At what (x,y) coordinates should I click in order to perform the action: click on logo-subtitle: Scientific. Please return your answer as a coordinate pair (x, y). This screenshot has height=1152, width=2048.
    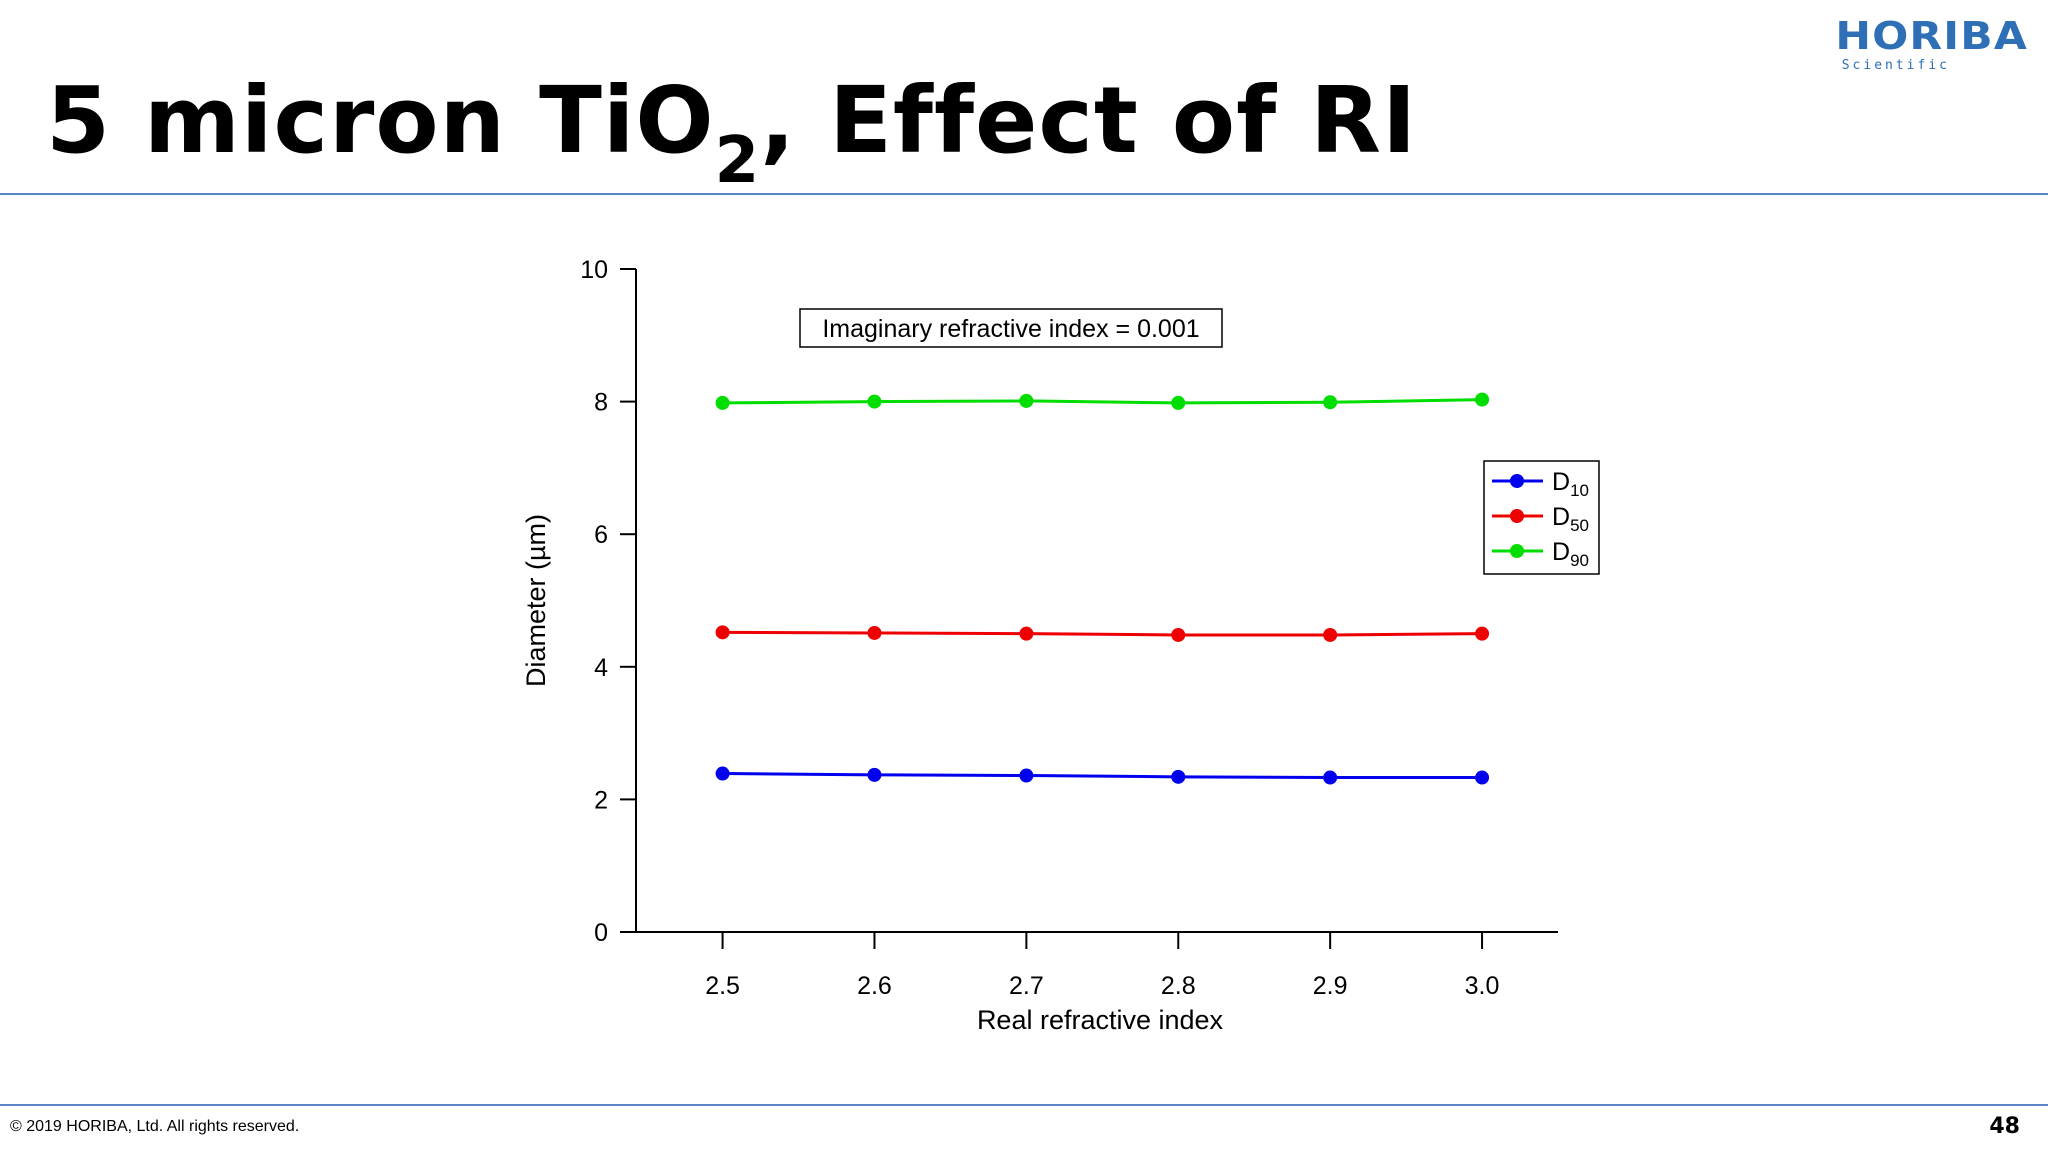
    Looking at the image, I should click on (1895, 65).